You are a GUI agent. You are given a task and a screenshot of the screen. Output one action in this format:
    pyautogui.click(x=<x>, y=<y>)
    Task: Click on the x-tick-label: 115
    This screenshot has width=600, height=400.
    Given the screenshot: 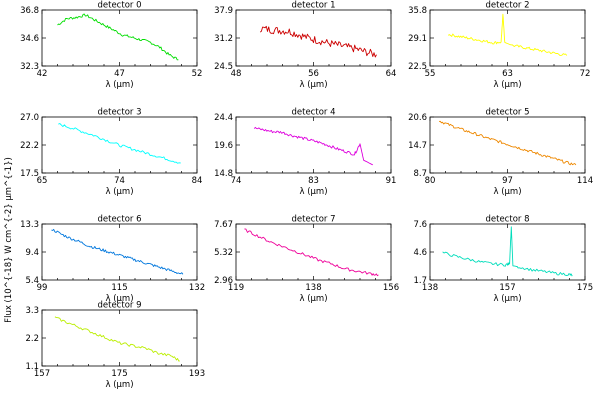 What is the action you would take?
    pyautogui.click(x=119, y=288)
    